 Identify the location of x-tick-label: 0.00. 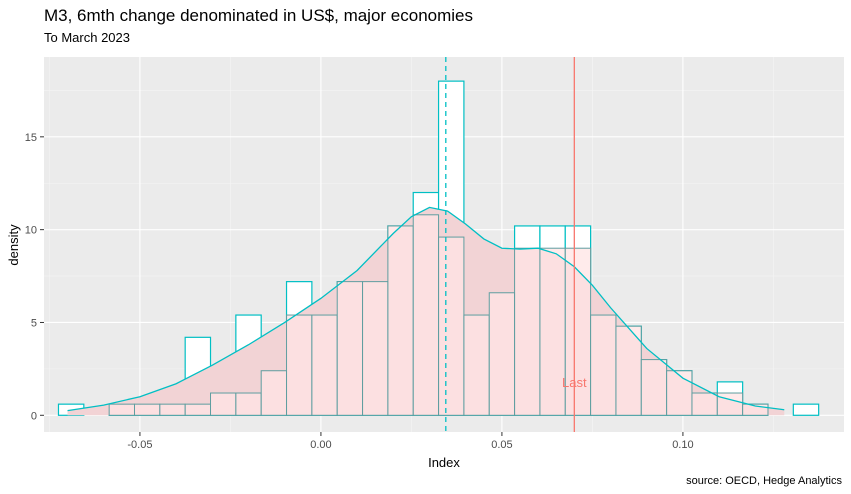
(320, 445).